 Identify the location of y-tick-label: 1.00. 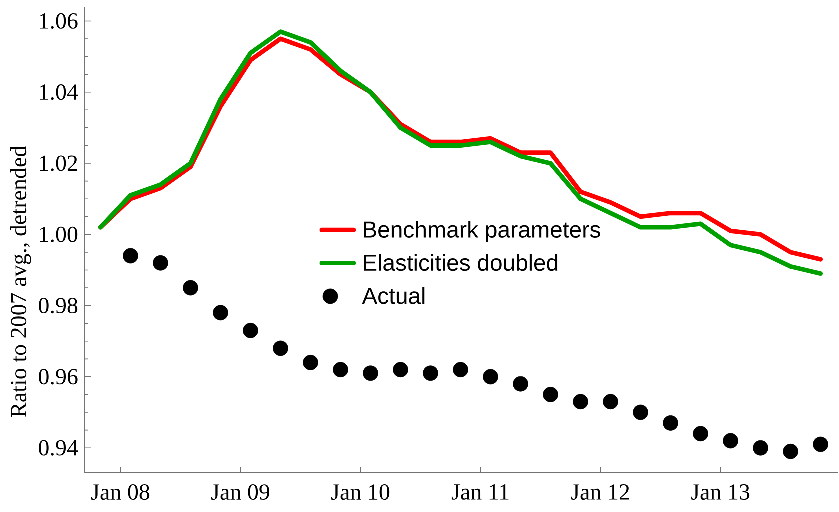
(59, 234).